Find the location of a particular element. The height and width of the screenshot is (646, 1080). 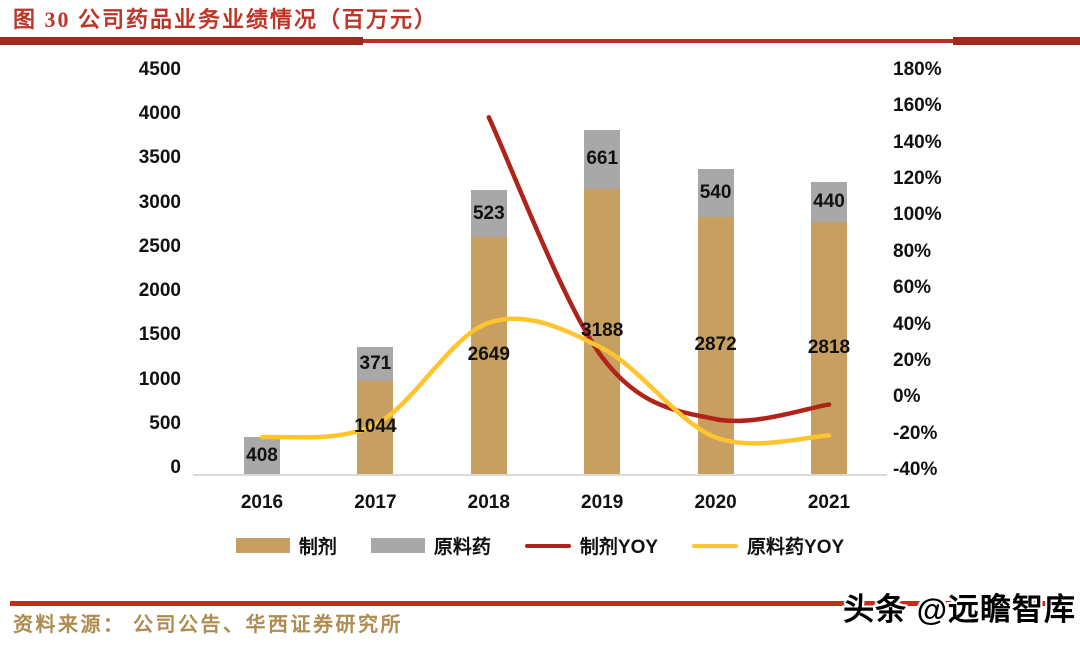

x-axis-label: 2017 is located at coordinates (375, 502).